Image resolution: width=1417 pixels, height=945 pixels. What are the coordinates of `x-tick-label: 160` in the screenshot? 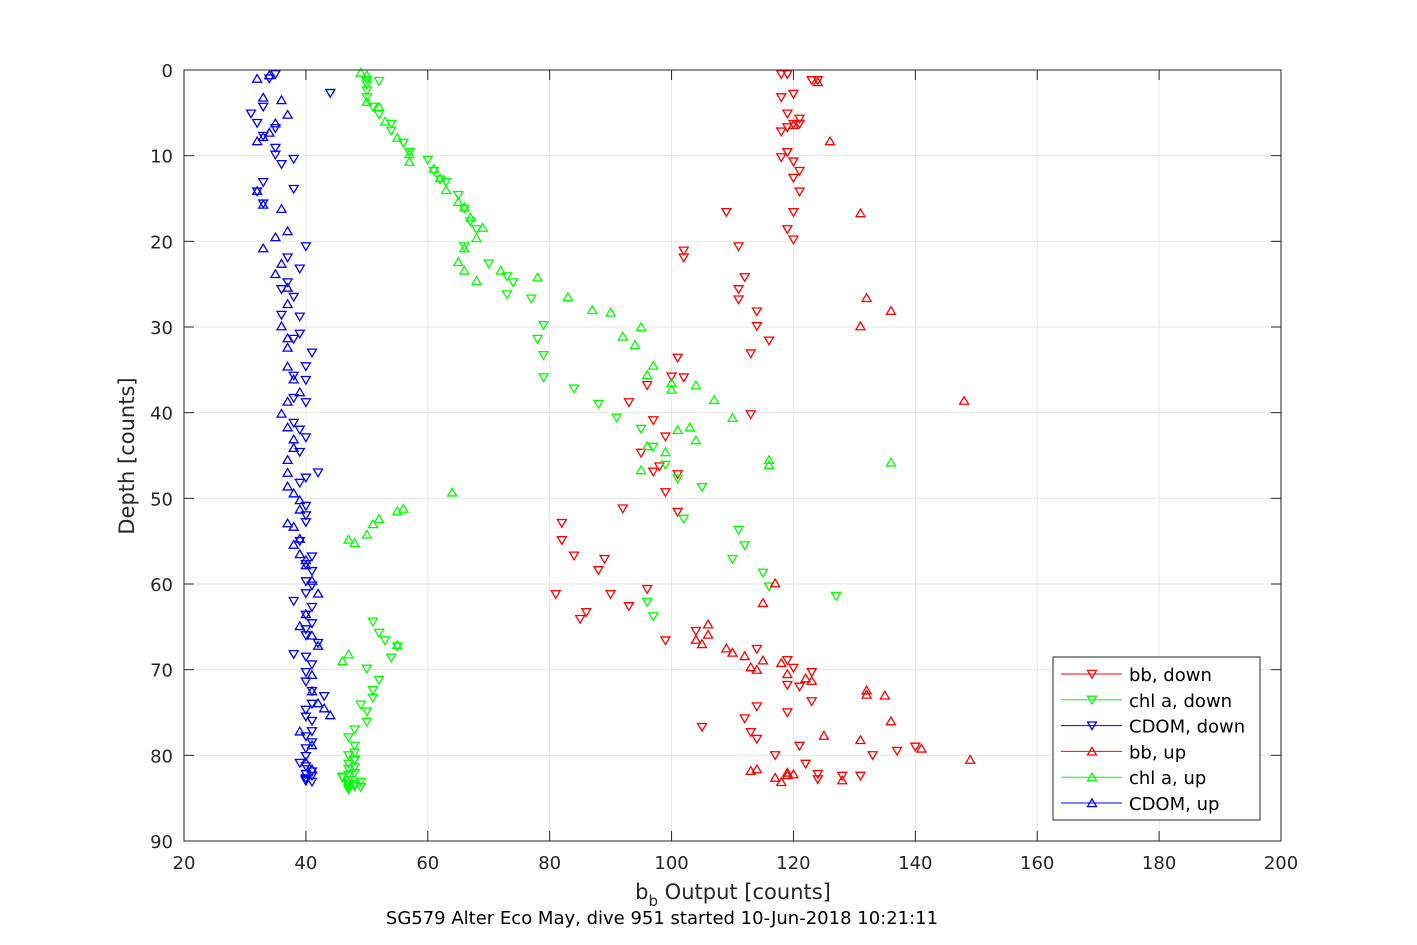 It's located at (1037, 863).